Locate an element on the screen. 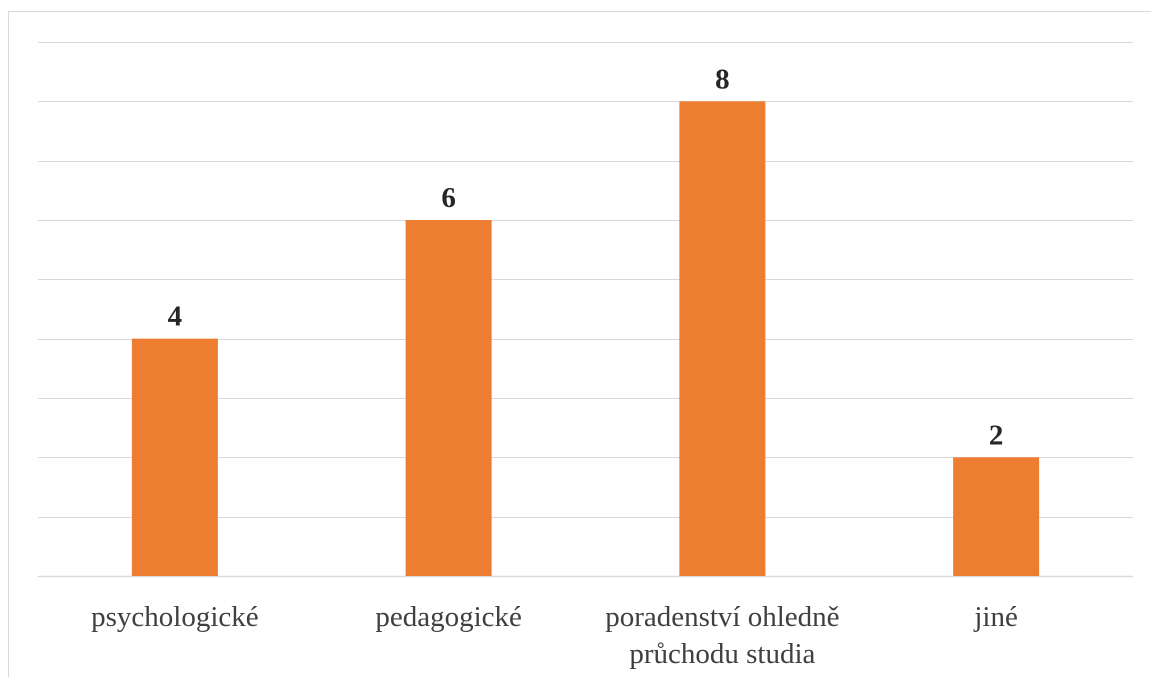 This screenshot has height=677, width=1151. category-tick-label: pedagogické is located at coordinates (448, 617).